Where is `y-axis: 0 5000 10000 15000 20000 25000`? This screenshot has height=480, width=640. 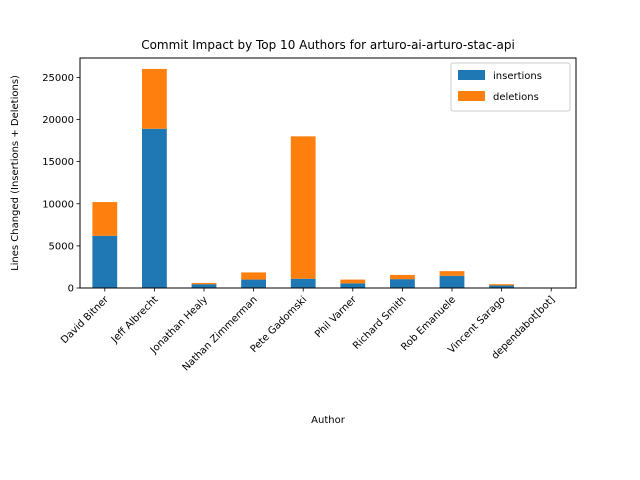 y-axis: 0 5000 10000 15000 20000 25000 is located at coordinates (61, 184).